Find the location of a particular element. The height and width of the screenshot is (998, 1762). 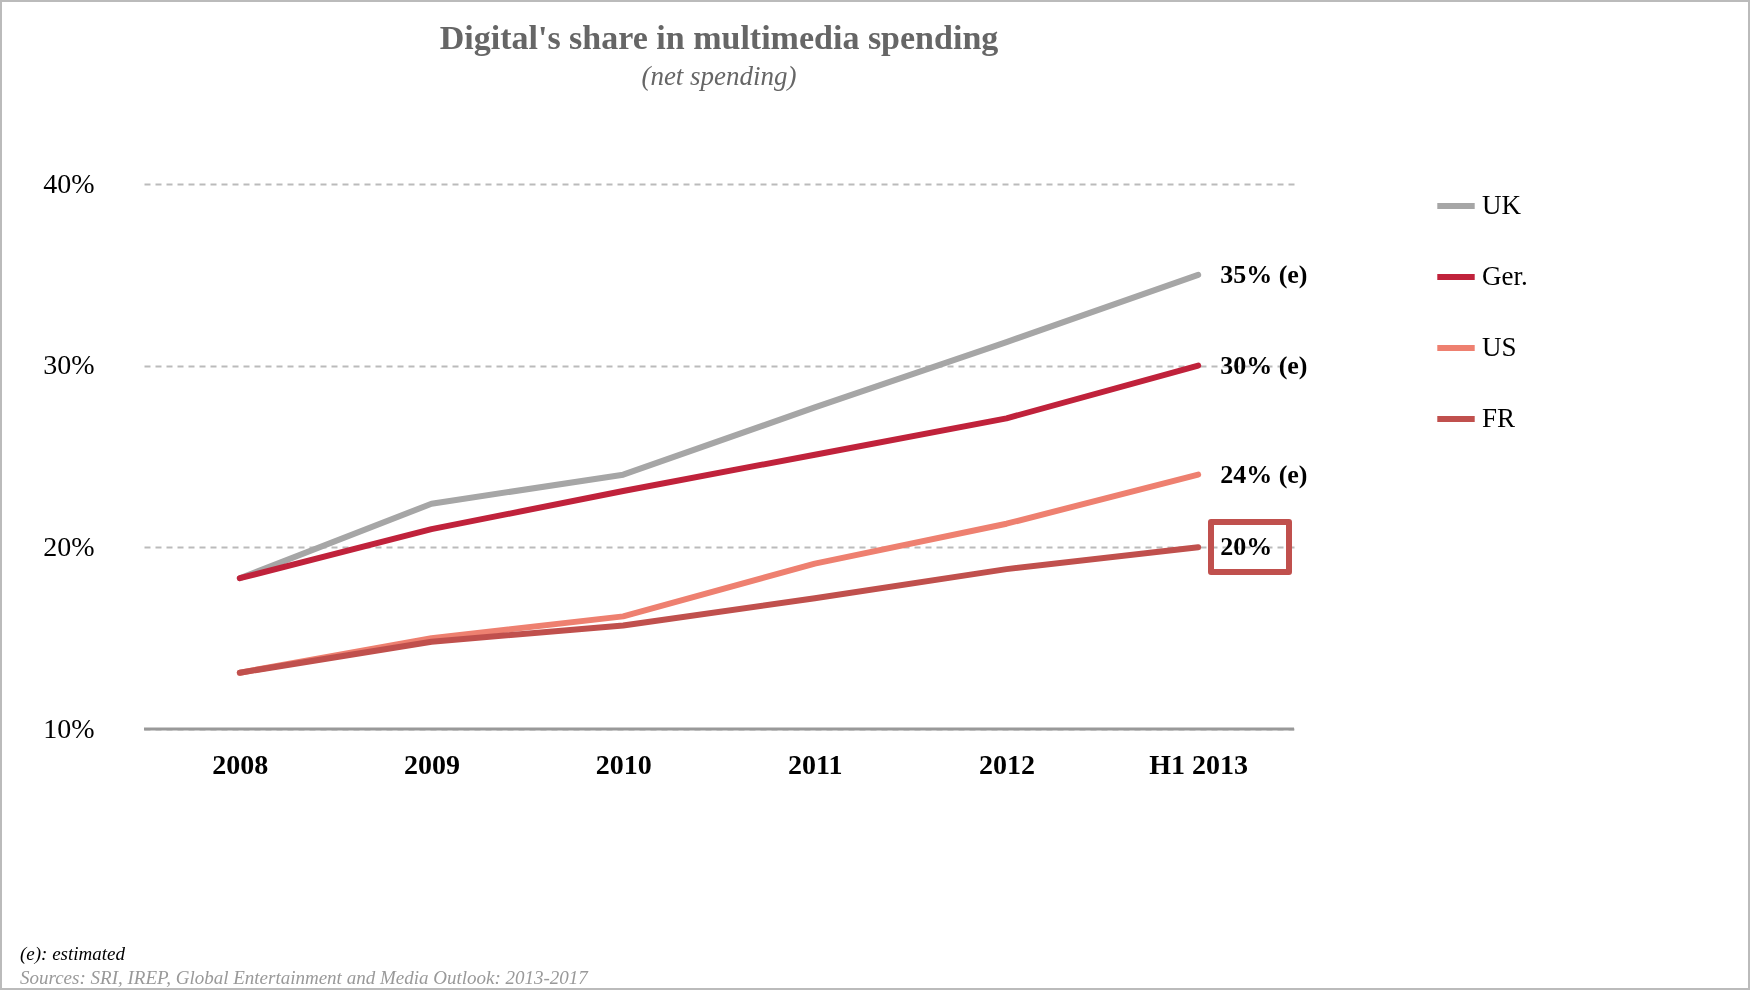

data-label: 20% is located at coordinates (1246, 547).